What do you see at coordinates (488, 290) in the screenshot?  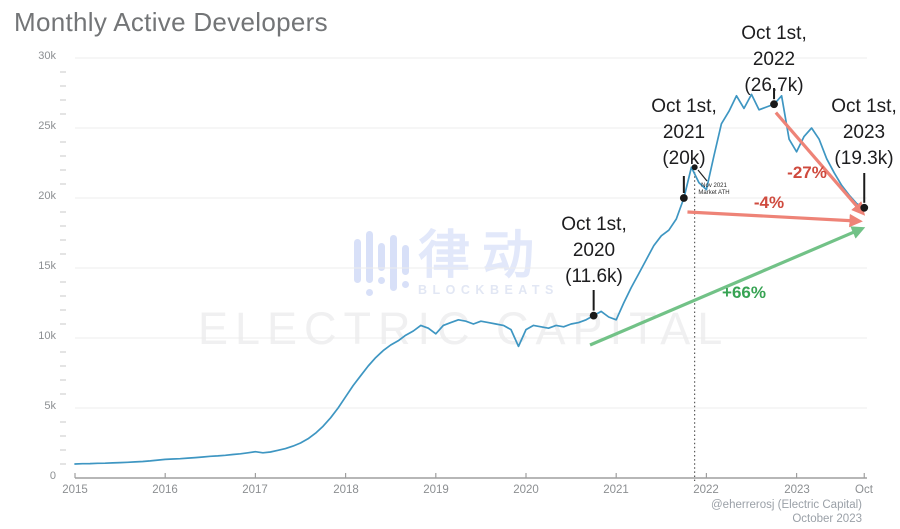 I see `blockbeats-en-text: BLOCKBEATS` at bounding box center [488, 290].